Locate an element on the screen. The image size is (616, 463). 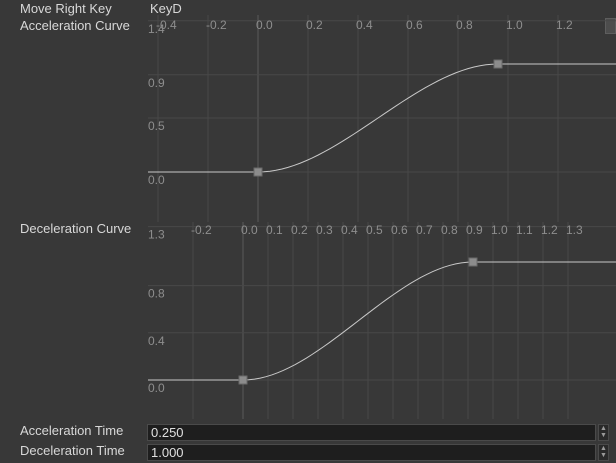
x-tick-label: -0.4 is located at coordinates (166, 25).